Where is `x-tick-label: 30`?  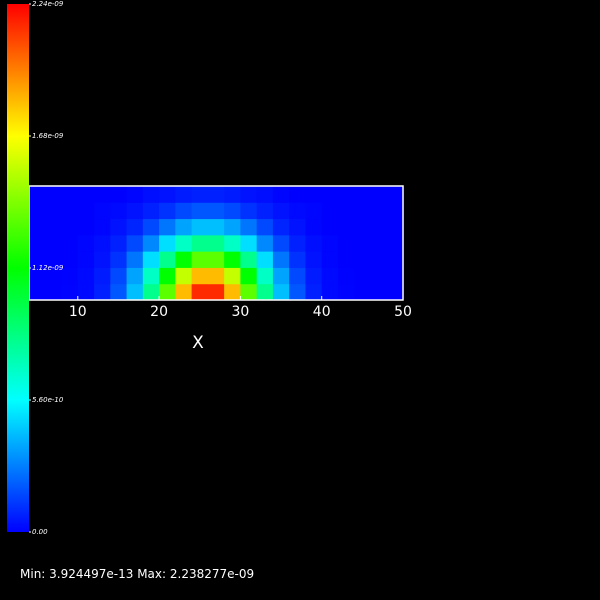
x-tick-label: 30 is located at coordinates (240, 312).